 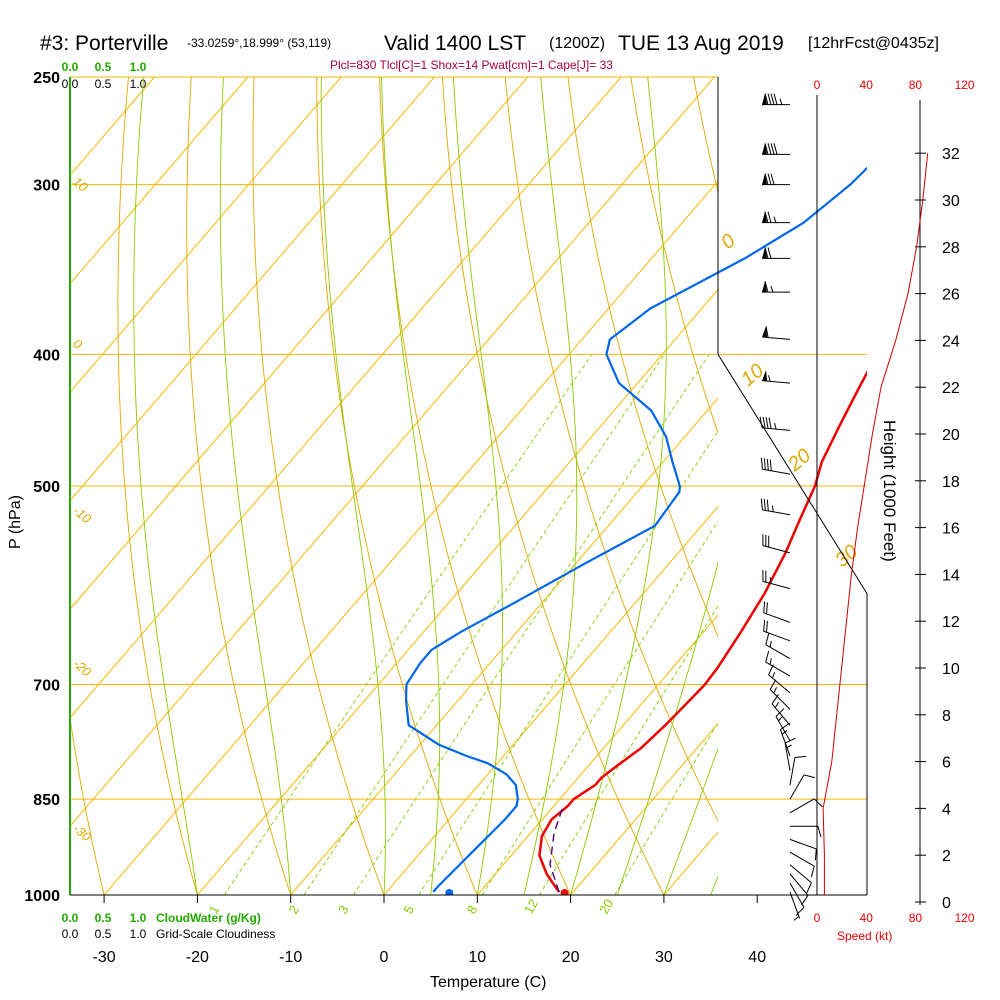 I want to click on cloudwater-tick-bottom: 0.0, so click(x=70, y=918).